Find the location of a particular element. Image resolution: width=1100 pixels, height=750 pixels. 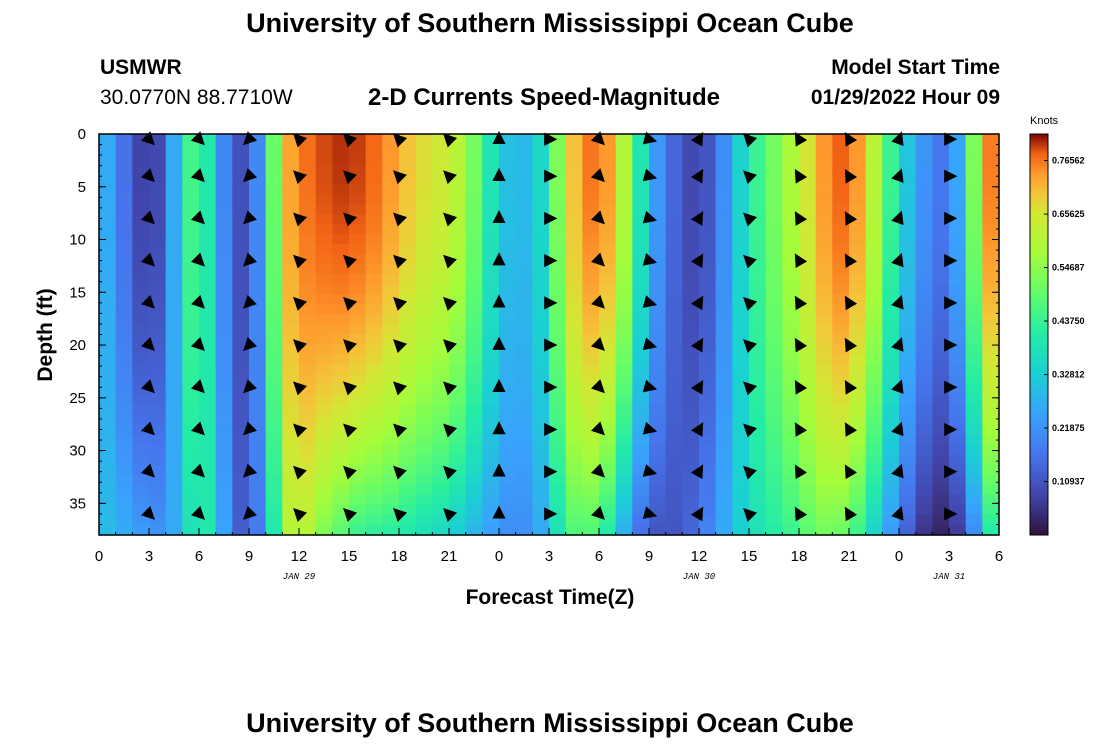

x-tick-label: 6 is located at coordinates (599, 556).